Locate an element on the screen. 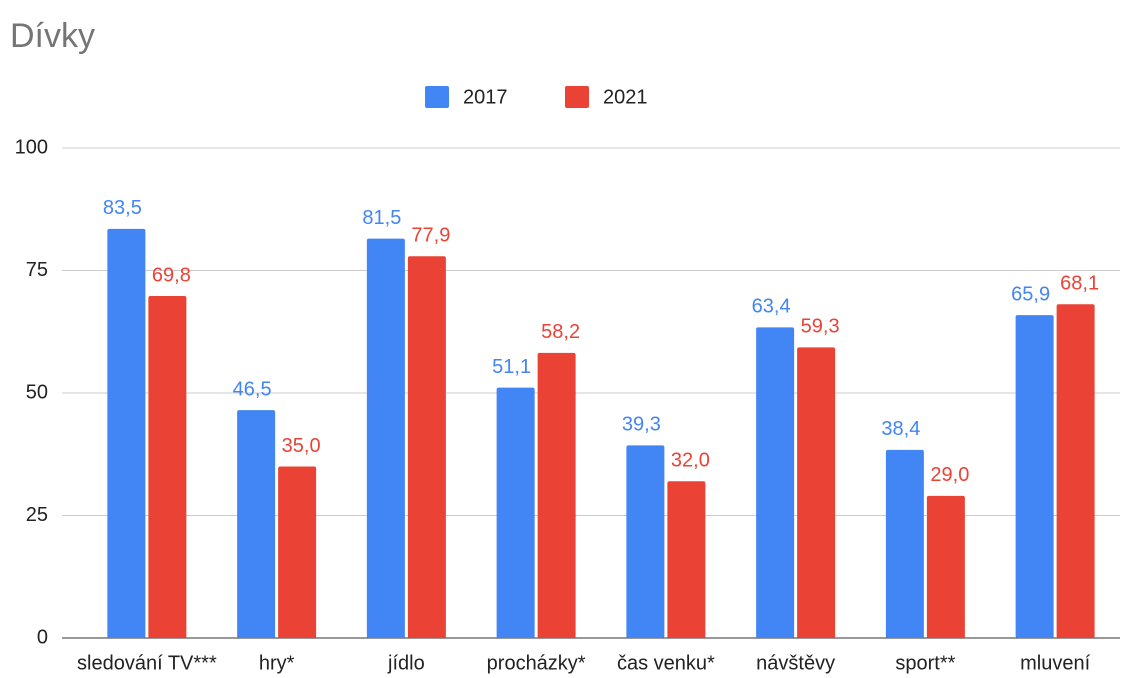 The width and height of the screenshot is (1131, 678). legend-label: 2021 is located at coordinates (625, 97).